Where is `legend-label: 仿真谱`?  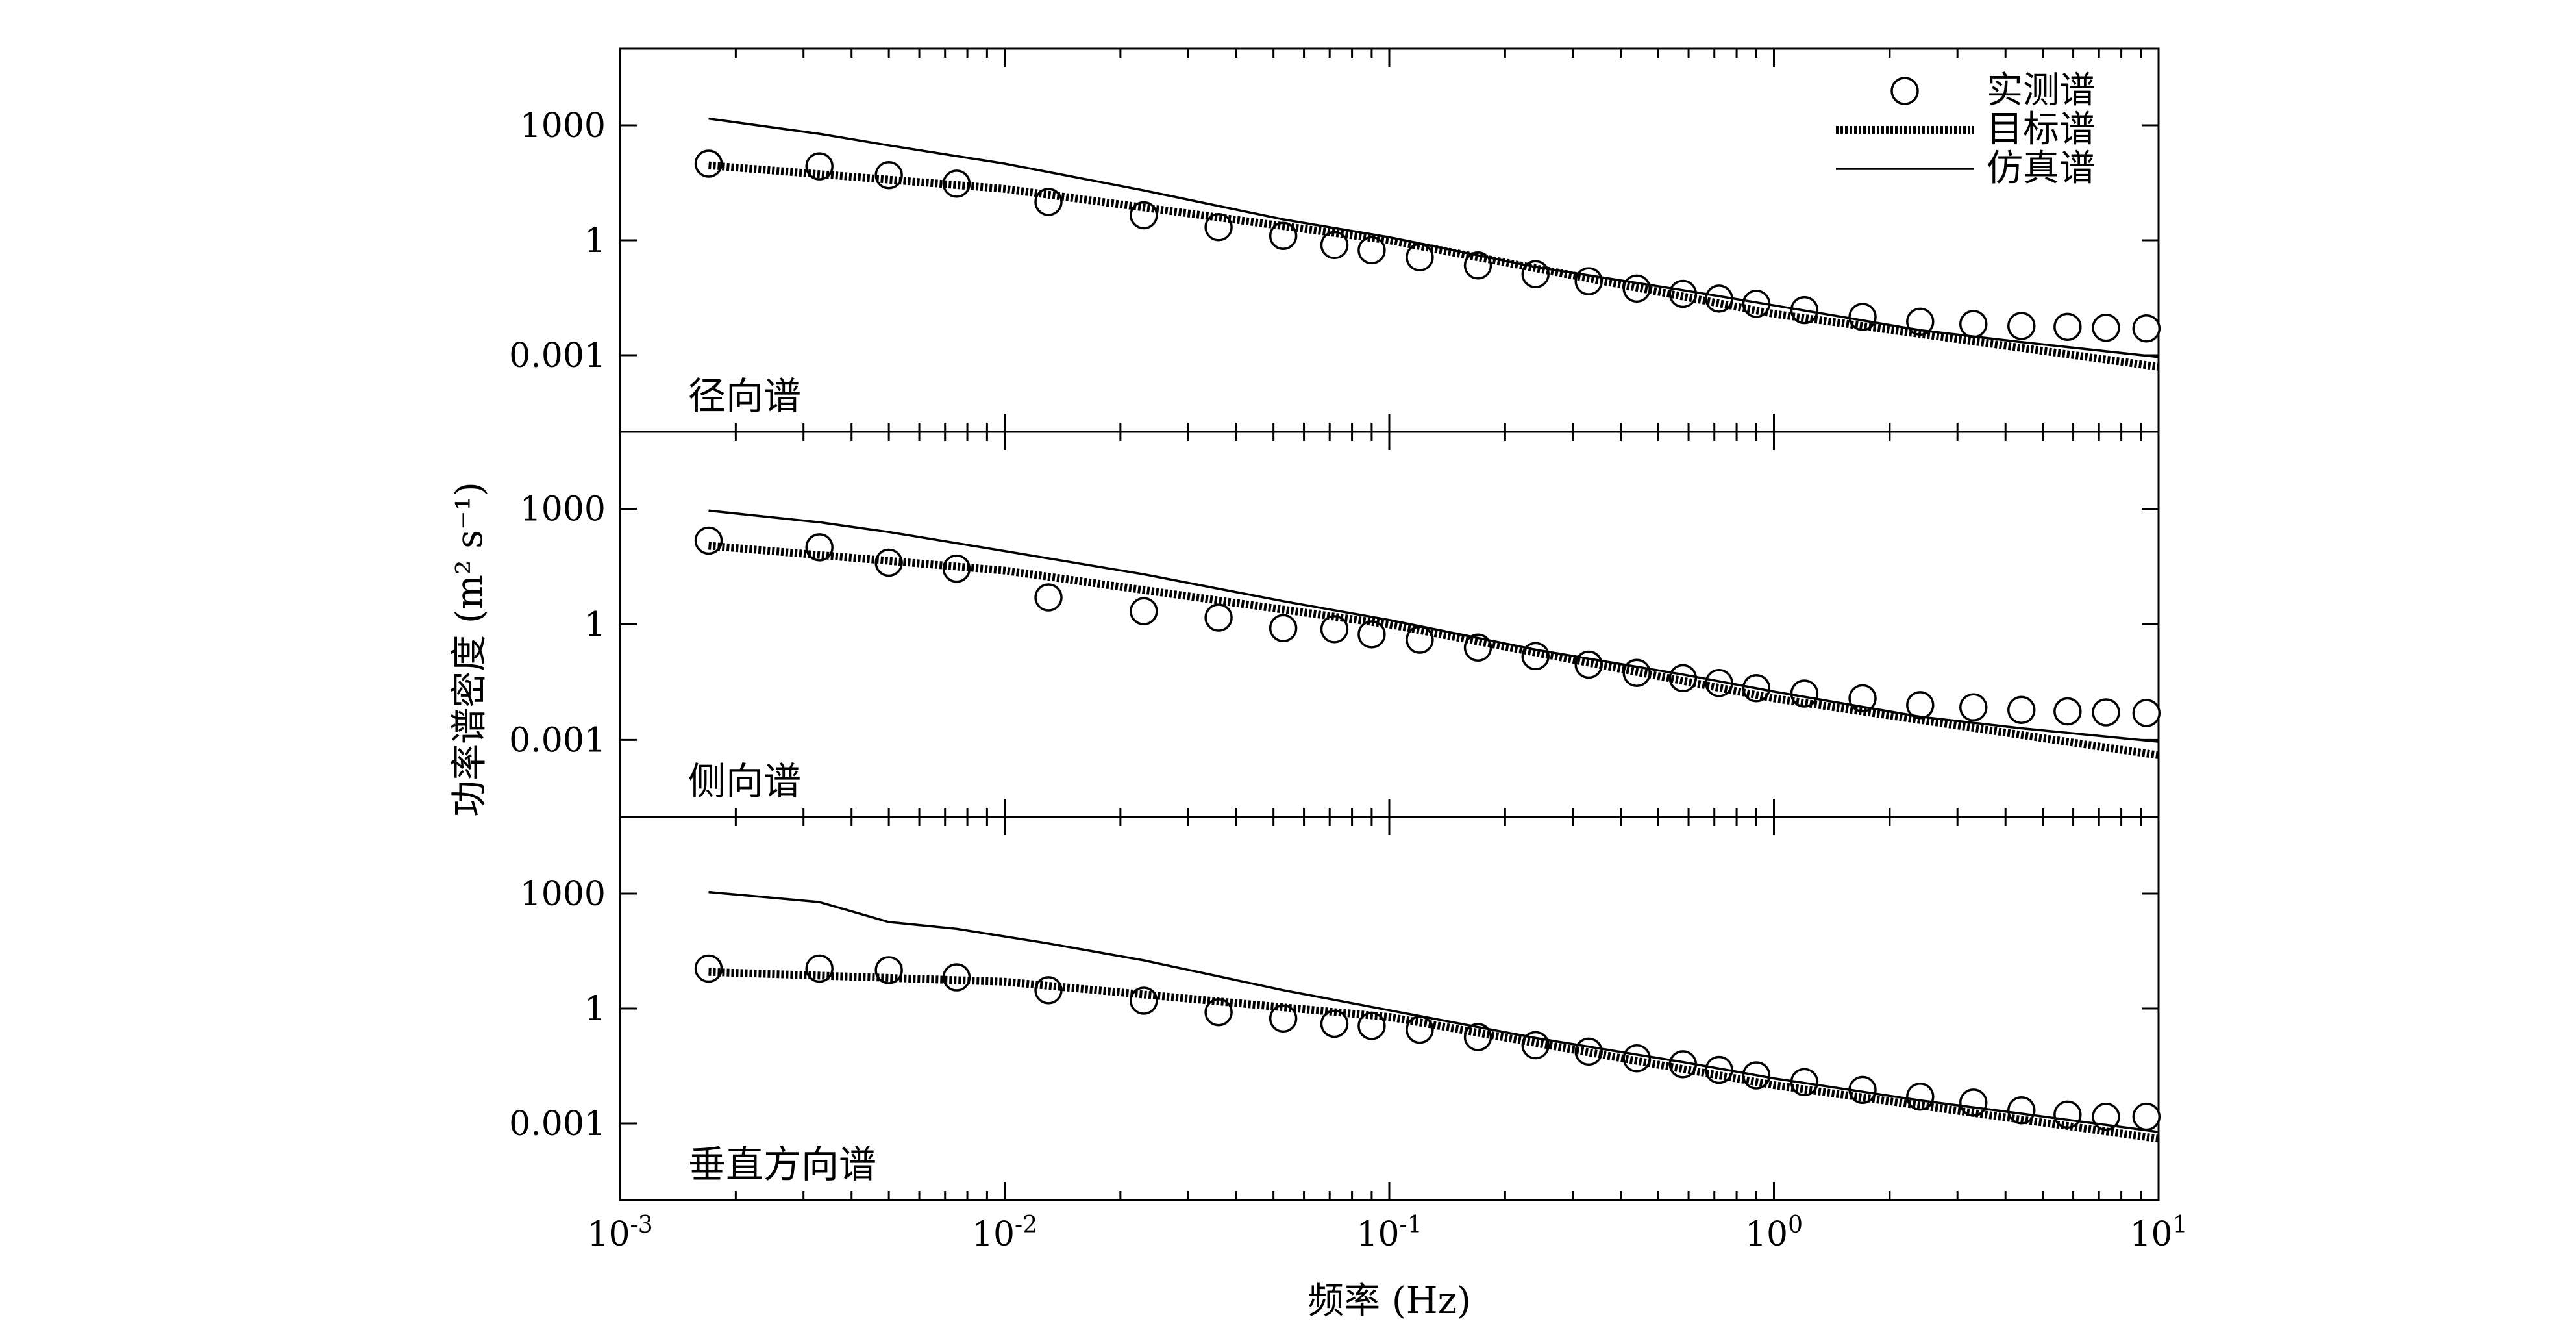
legend-label: 仿真谱 is located at coordinates (2041, 168).